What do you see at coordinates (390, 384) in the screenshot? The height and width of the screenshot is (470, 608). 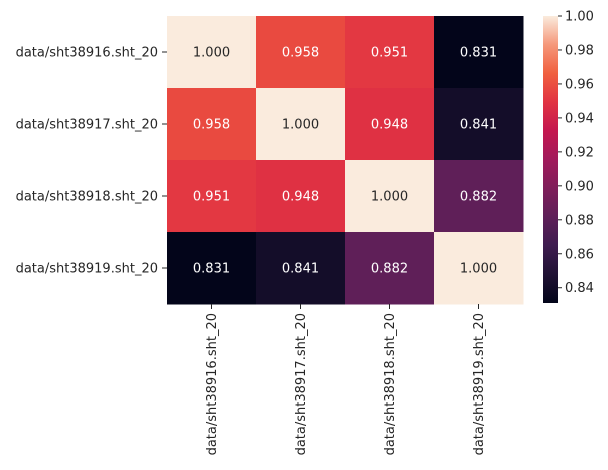 I see `x-tick-label: data/sht38918.sht_20` at bounding box center [390, 384].